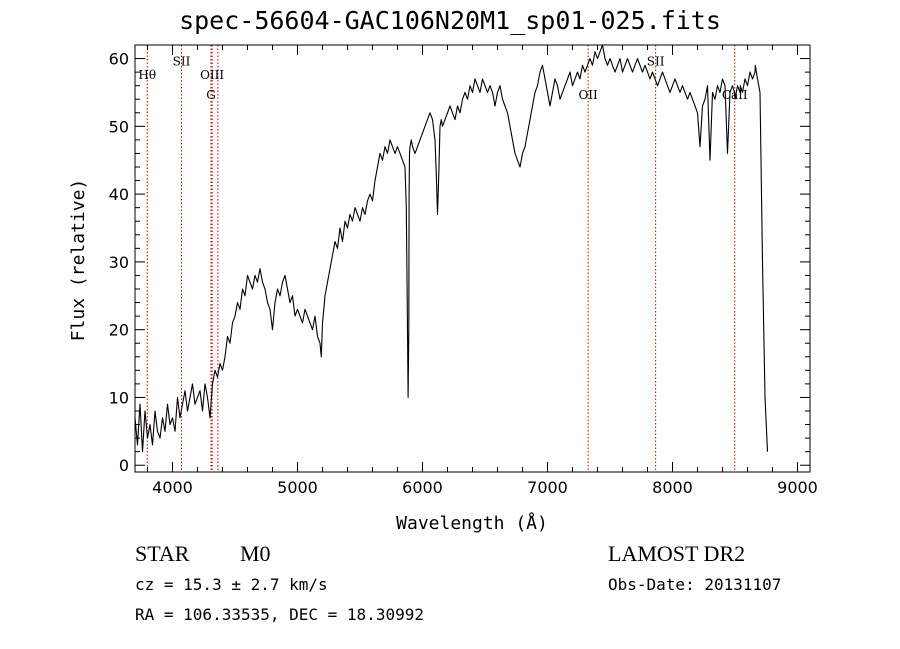 The height and width of the screenshot is (649, 900). What do you see at coordinates (672, 487) in the screenshot?
I see `x-tick-label: 8000` at bounding box center [672, 487].